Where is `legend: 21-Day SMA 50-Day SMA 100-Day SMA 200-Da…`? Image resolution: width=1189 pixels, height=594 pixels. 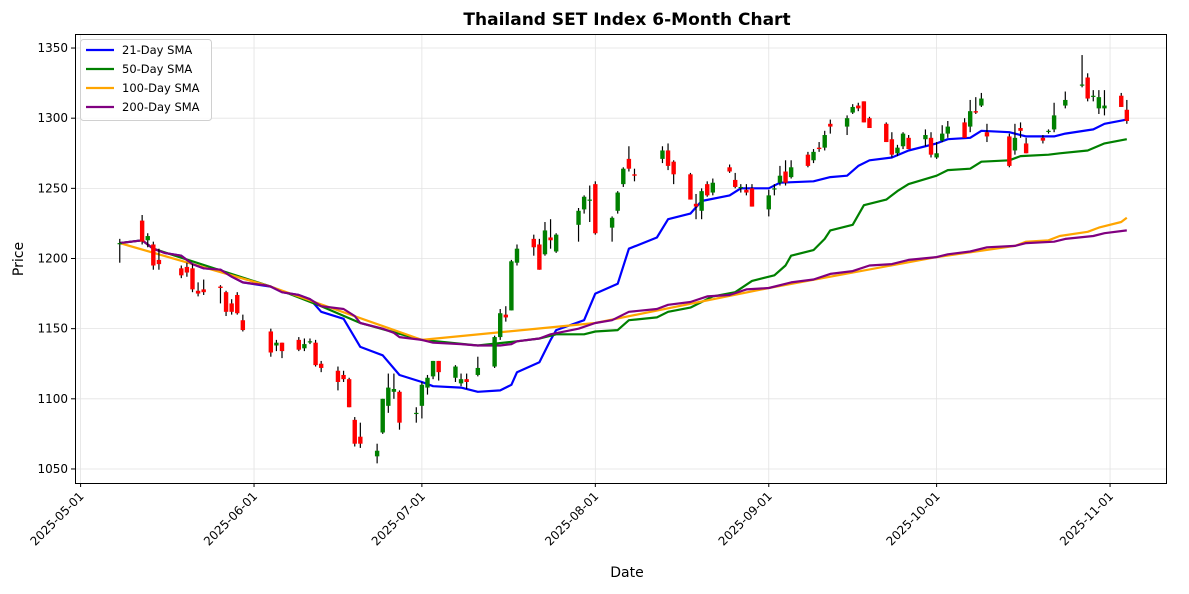 legend: 21-Day SMA 50-Day SMA 100-Day SMA 200-Da… is located at coordinates (146, 80).